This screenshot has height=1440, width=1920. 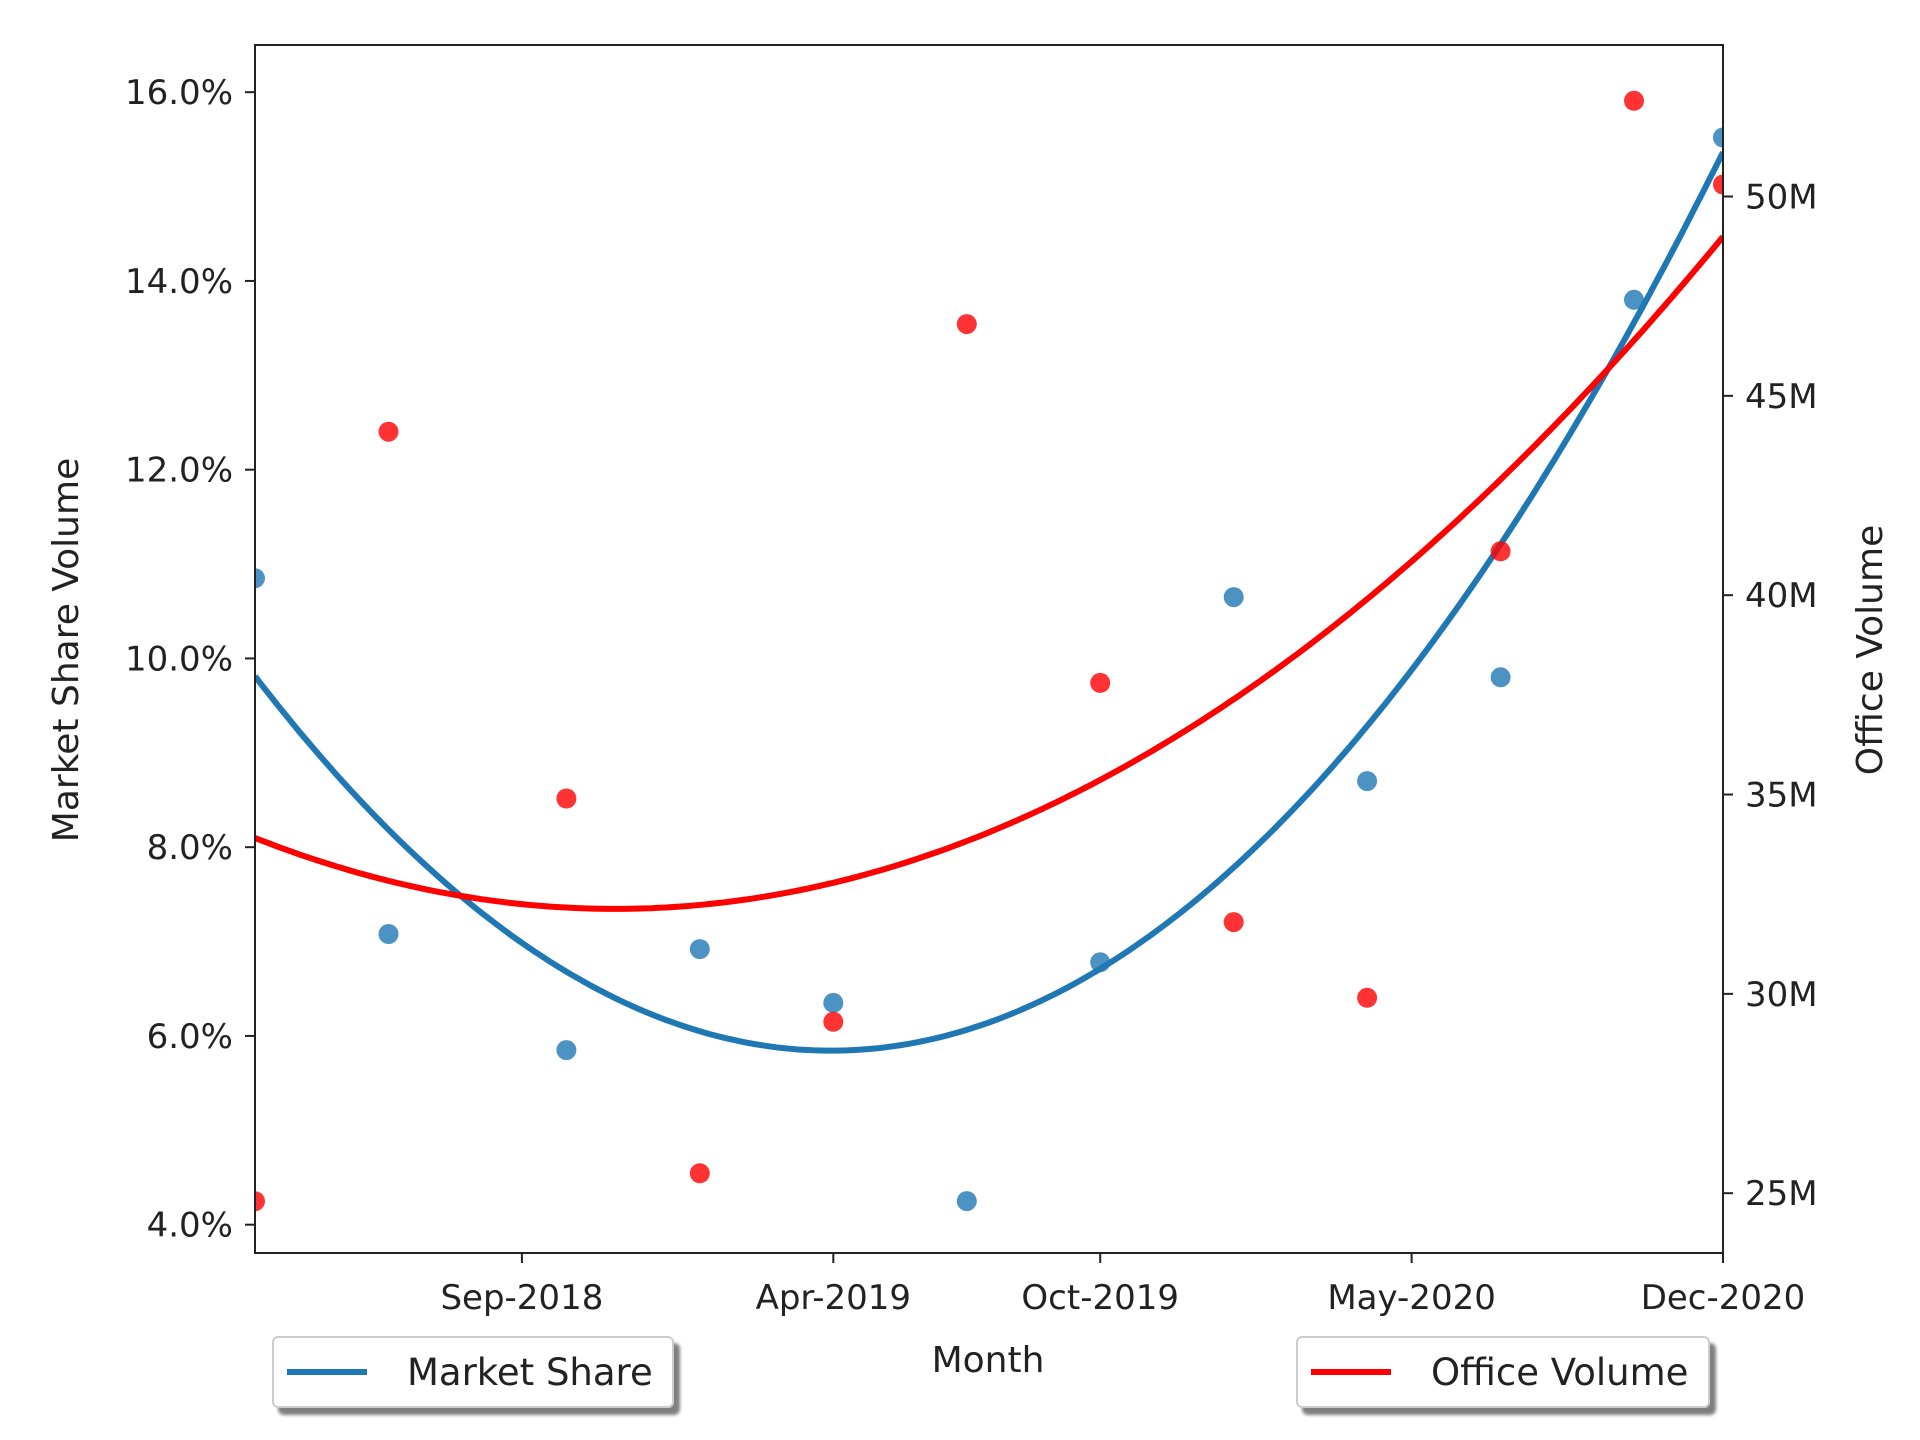 I want to click on legend-office-volume: Office Volume, so click(x=1503, y=1372).